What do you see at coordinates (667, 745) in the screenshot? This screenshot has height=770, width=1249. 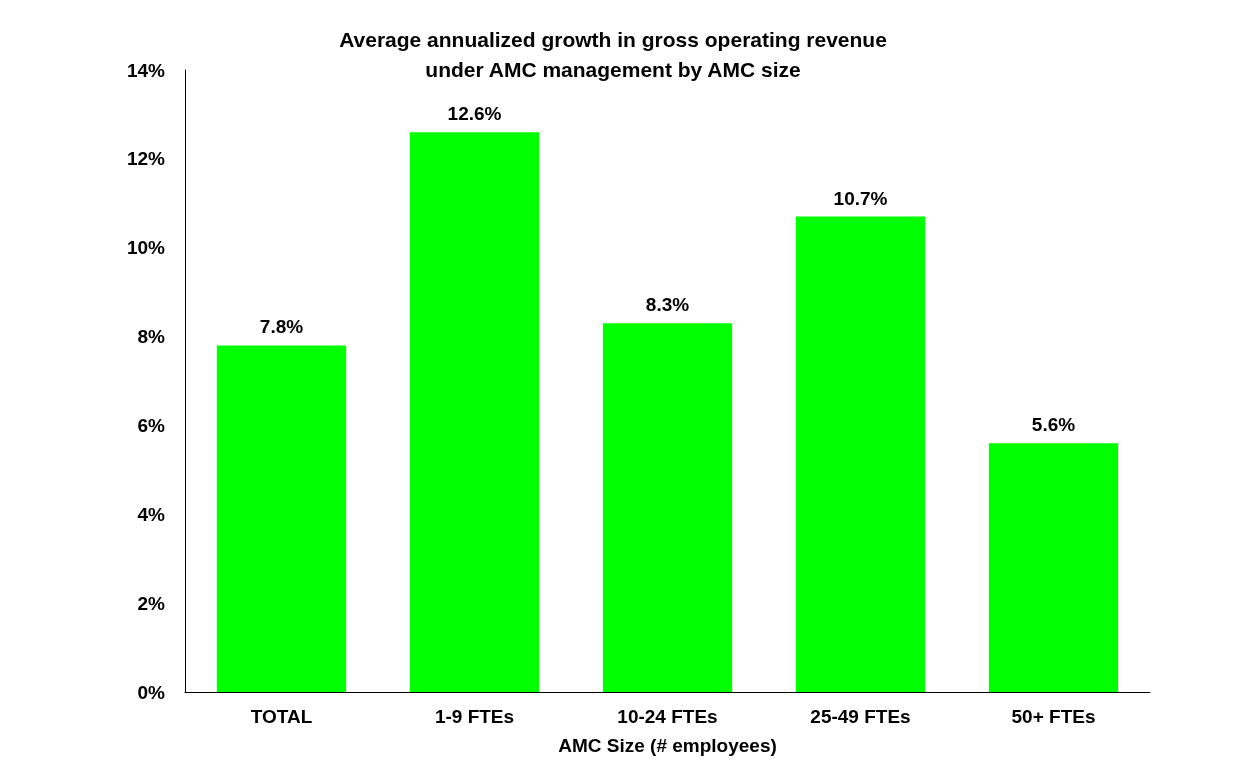 I see `x-axis-title: AMC Size (# employees)` at bounding box center [667, 745].